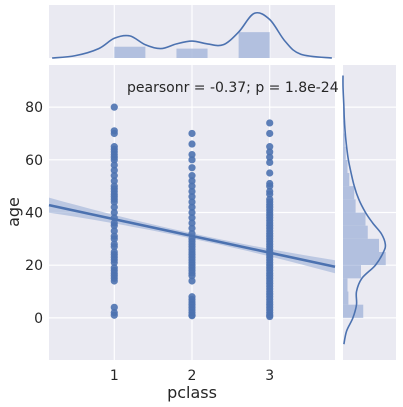 This screenshot has height=407, width=403. I want to click on top-marginal-panel, so click(192, 32).